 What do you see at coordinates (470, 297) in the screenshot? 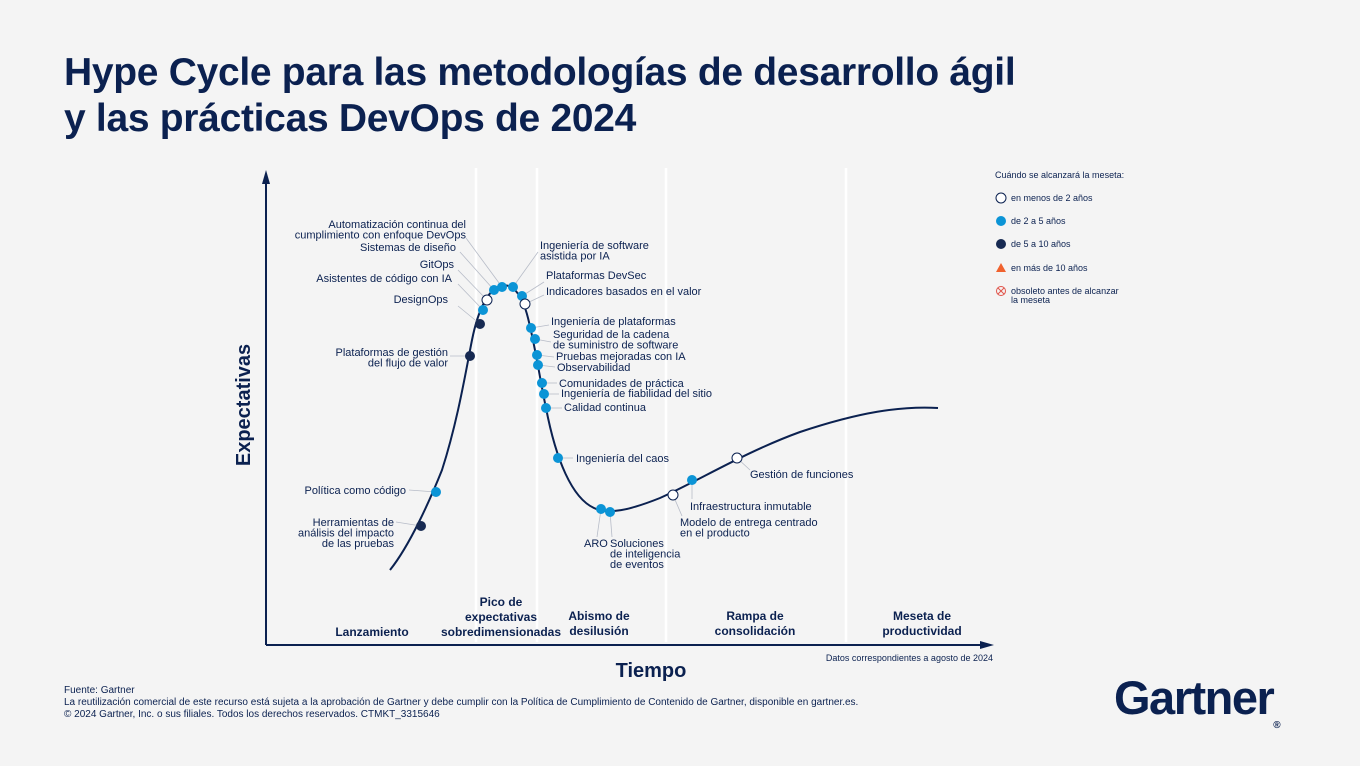
I see `leader-asistentes-de-codigo-con-ia` at bounding box center [470, 297].